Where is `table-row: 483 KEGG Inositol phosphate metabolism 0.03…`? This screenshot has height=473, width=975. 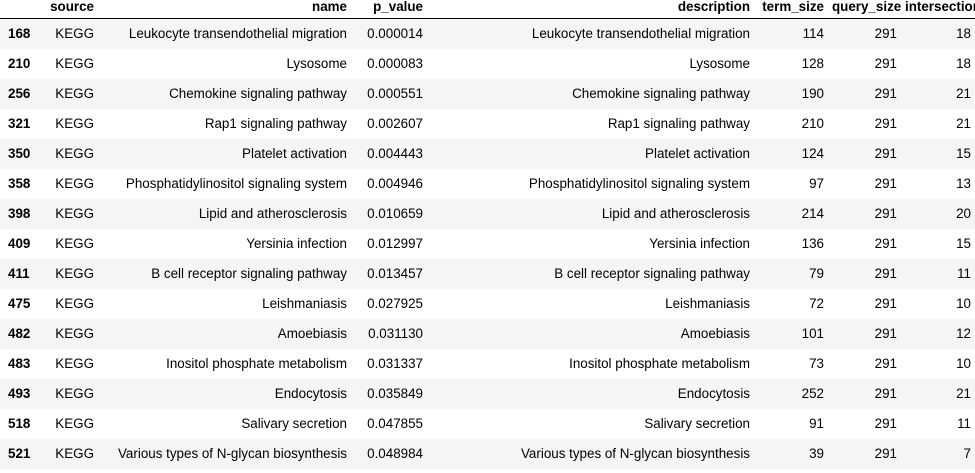 table-row: 483 KEGG Inositol phosphate metabolism 0.03… is located at coordinates (487, 364).